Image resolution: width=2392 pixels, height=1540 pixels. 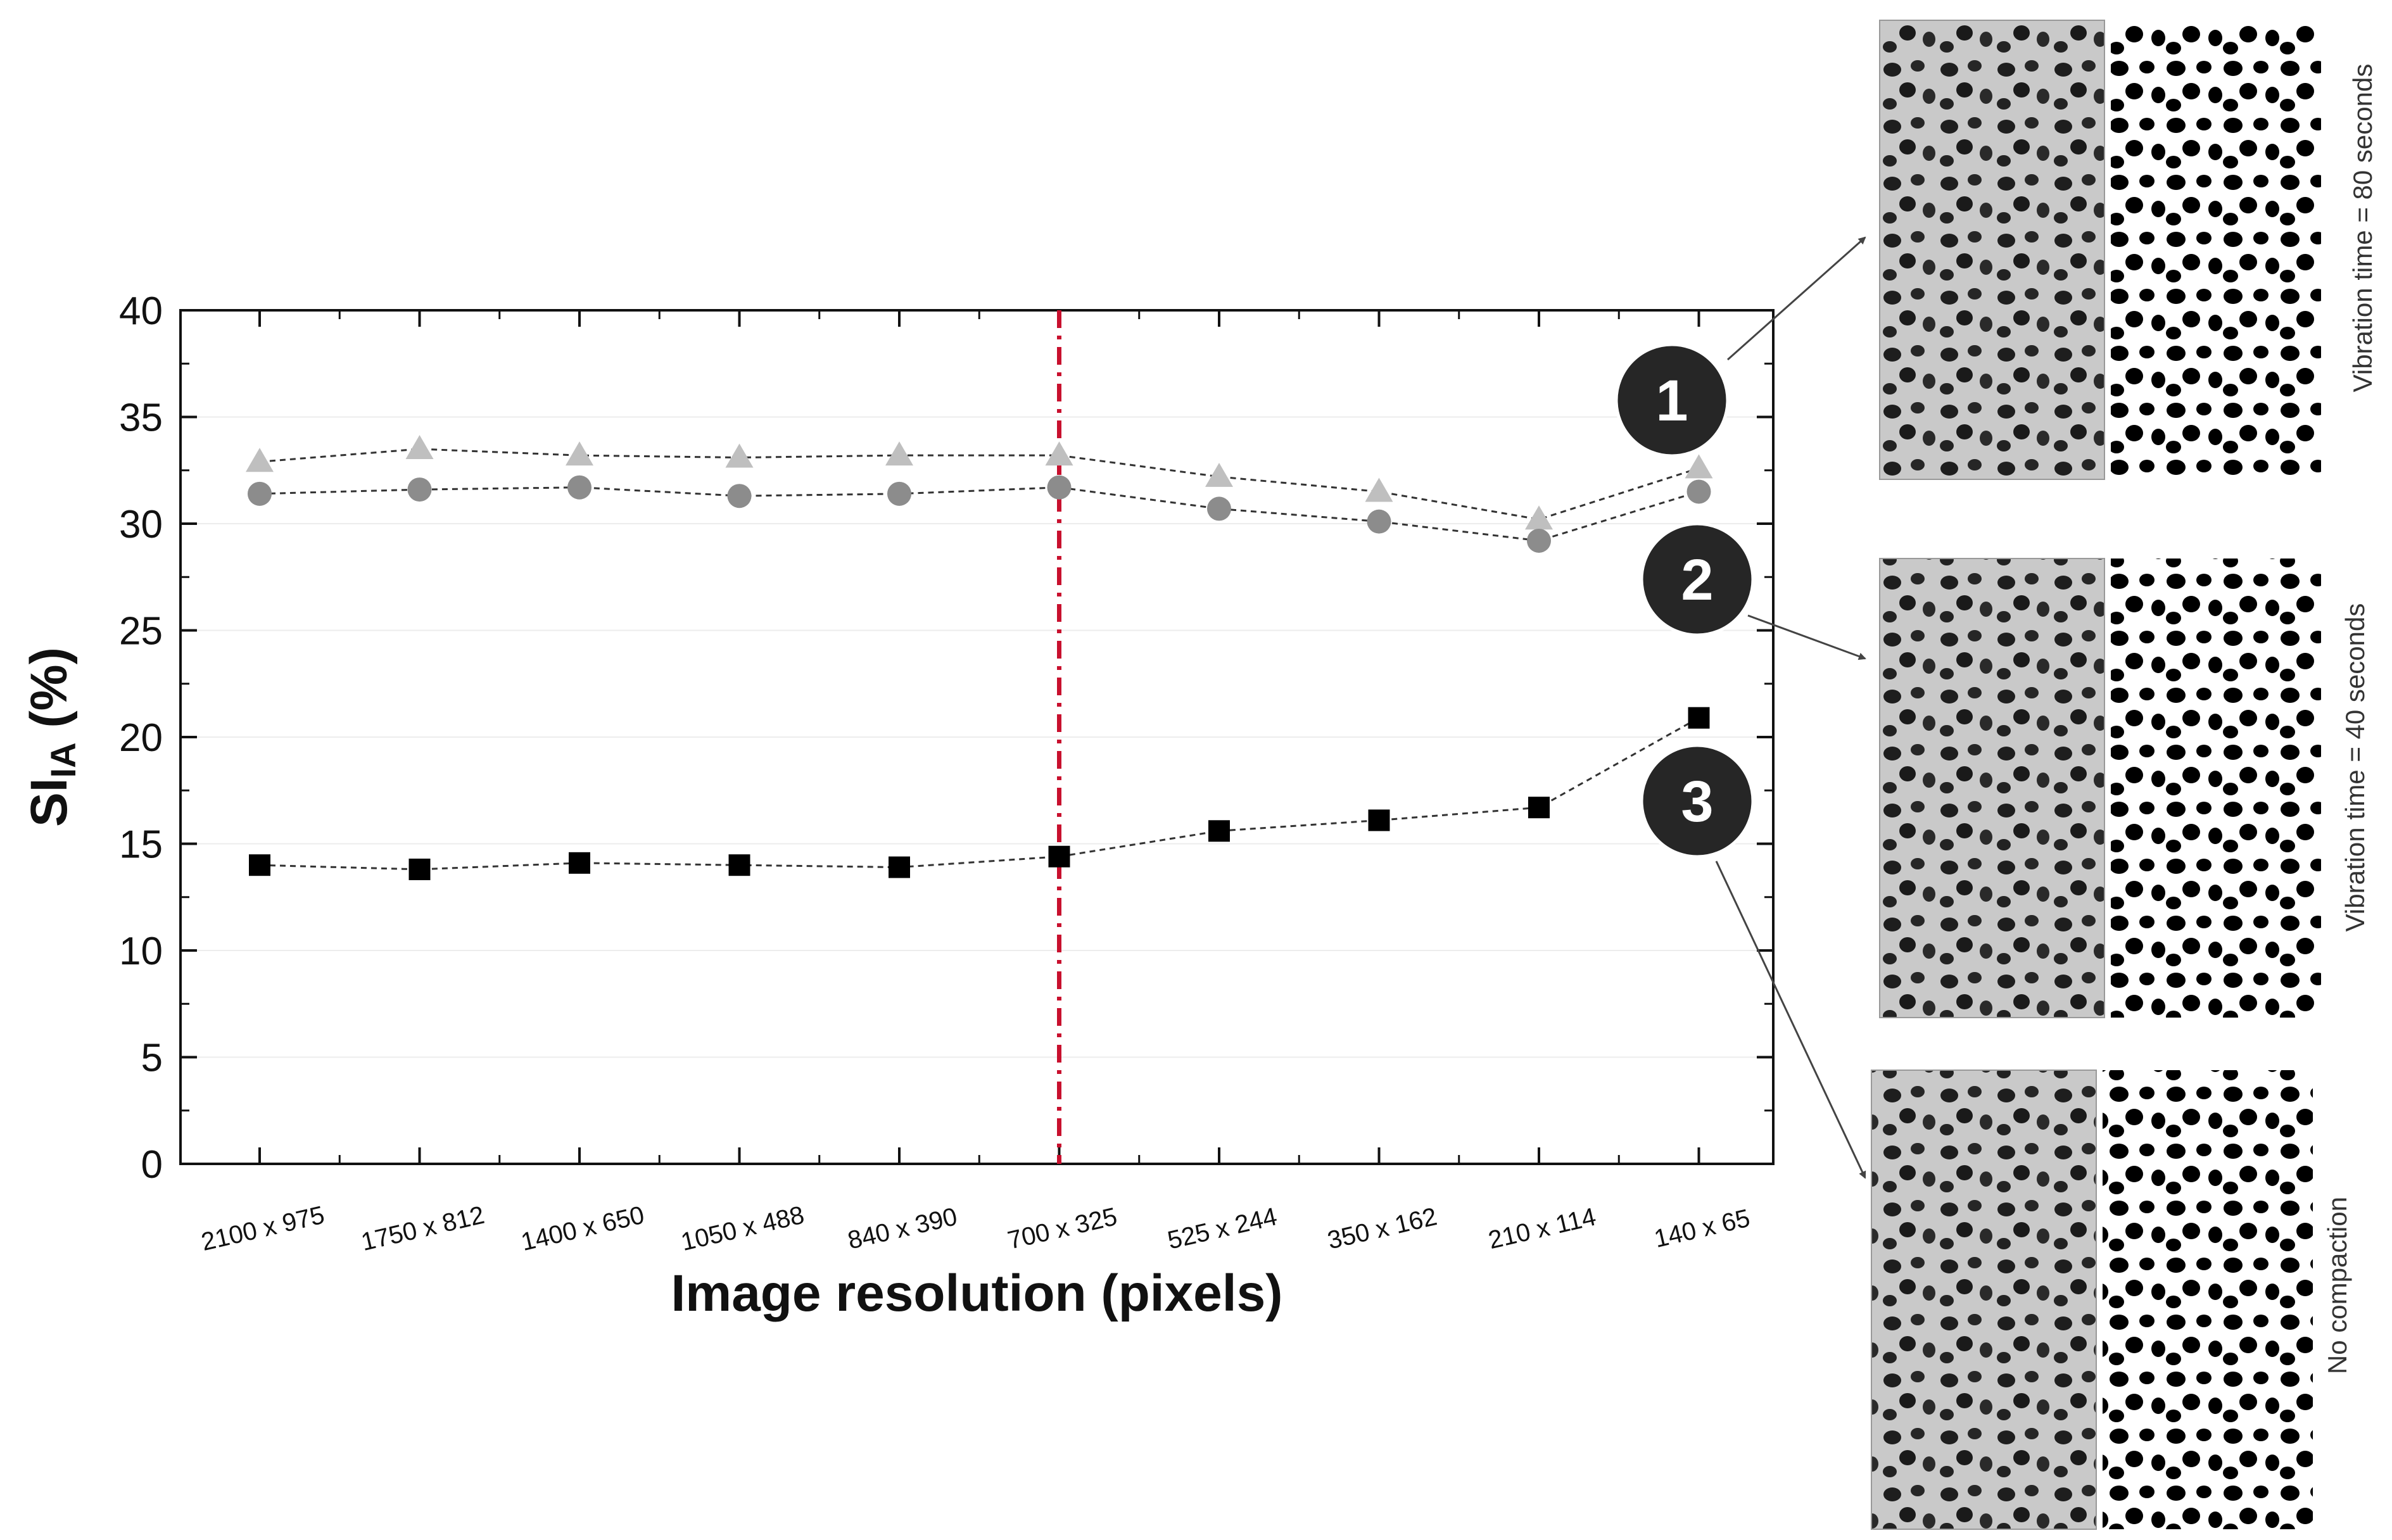 What do you see at coordinates (2363, 228) in the screenshot?
I see `specimen-panel-label: Vibration time = 80 seconds` at bounding box center [2363, 228].